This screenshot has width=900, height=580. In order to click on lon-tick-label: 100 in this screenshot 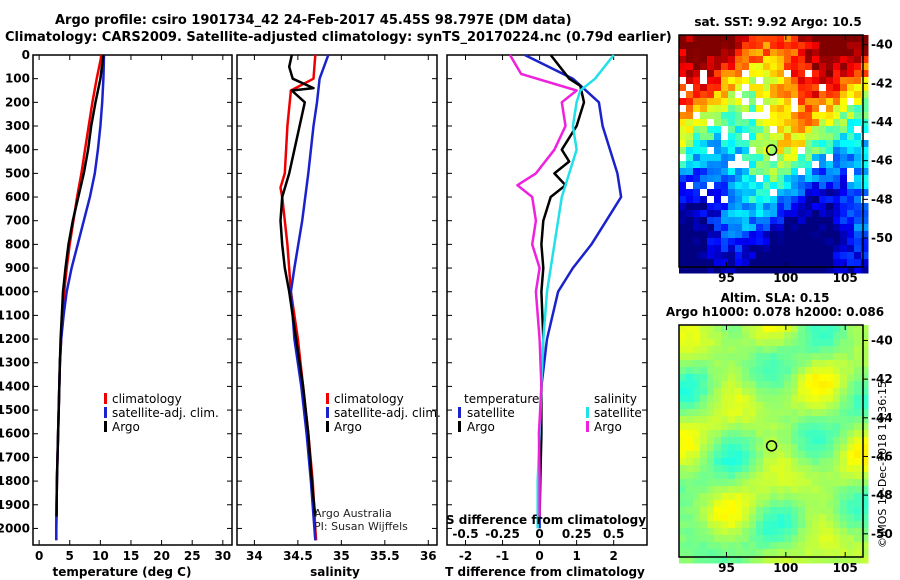, I will do `click(785, 568)`.